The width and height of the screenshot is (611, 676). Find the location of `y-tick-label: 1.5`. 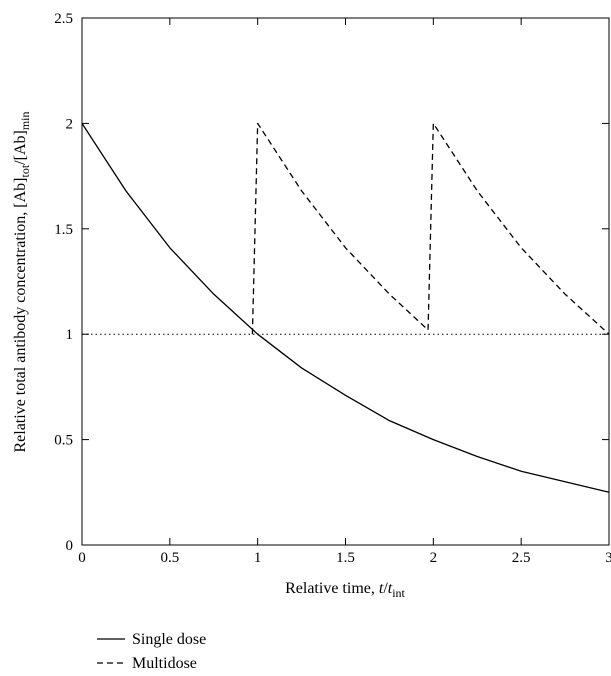

y-tick-label: 1.5 is located at coordinates (63, 230).